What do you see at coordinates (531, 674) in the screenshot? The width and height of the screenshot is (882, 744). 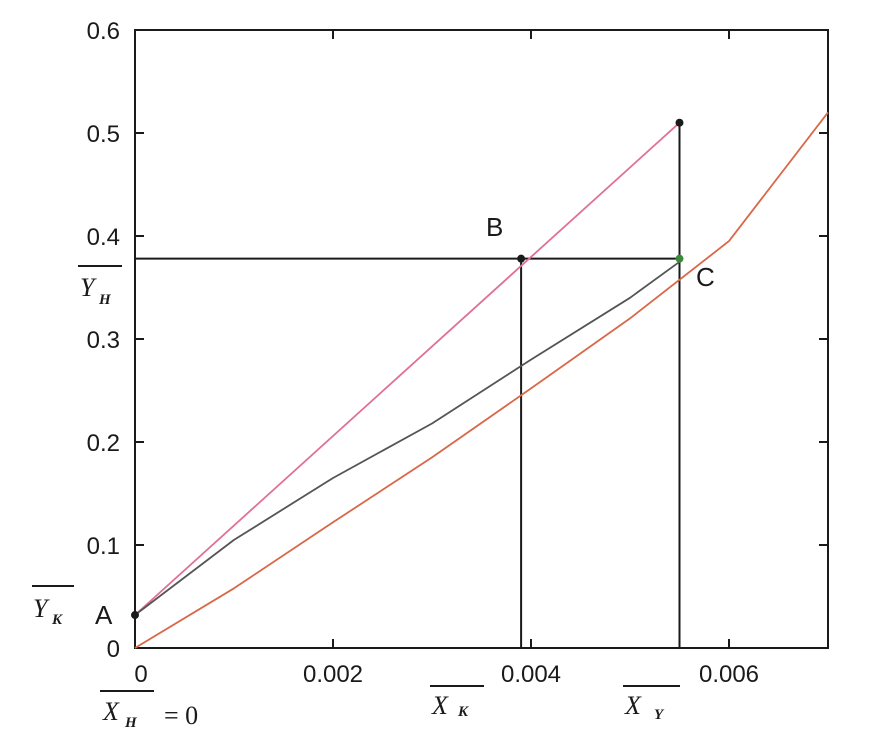 I see `x-tick-label: 0.004` at bounding box center [531, 674].